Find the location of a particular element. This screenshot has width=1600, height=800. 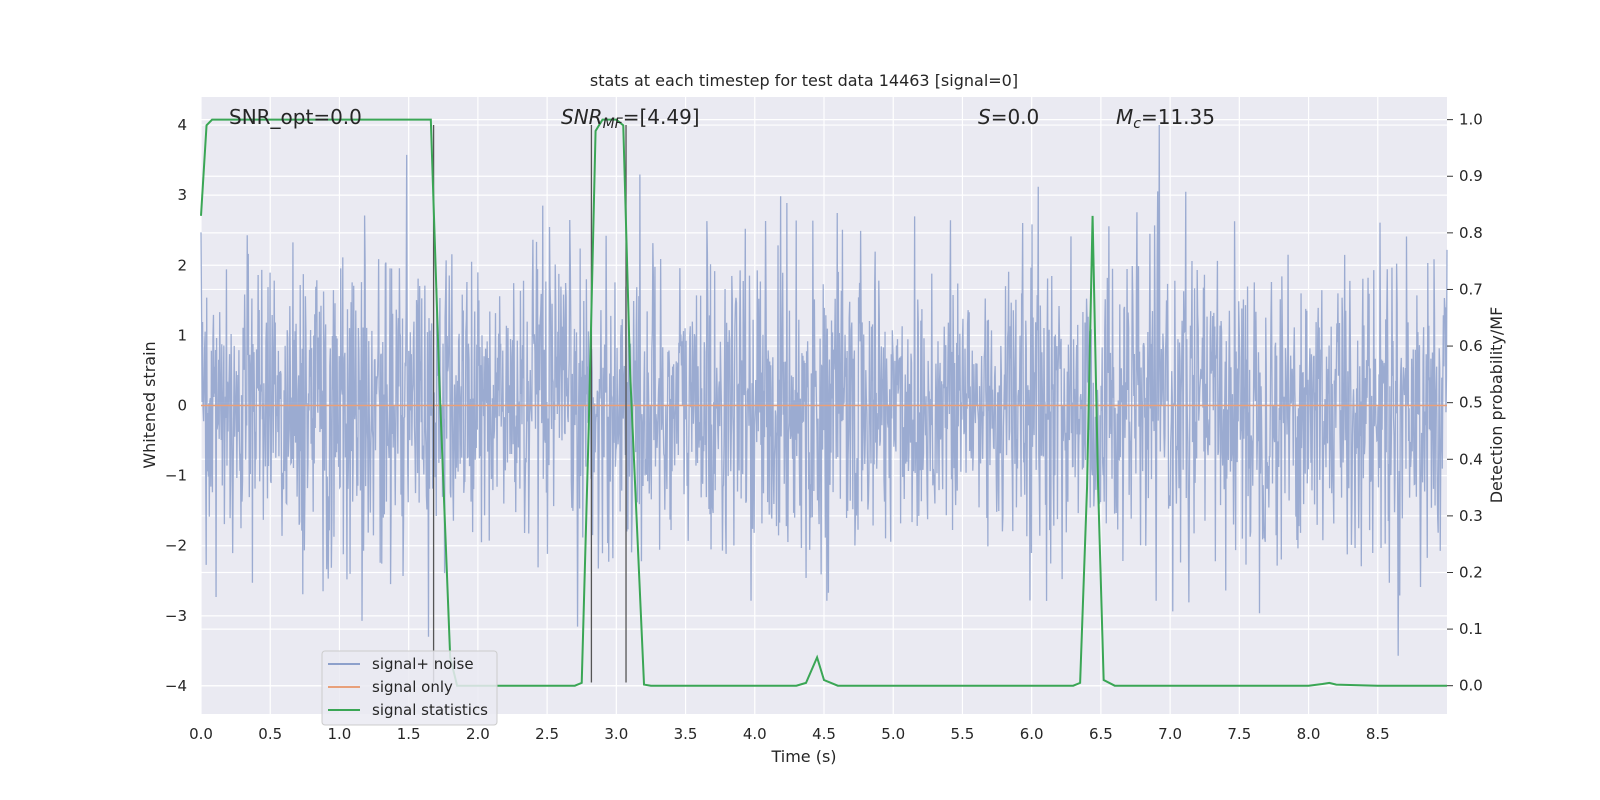

x-tick-label: 5.5 is located at coordinates (963, 734).